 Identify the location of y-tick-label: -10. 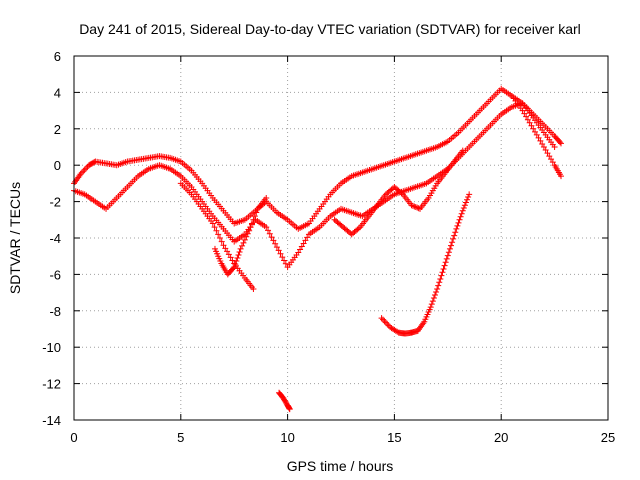
(51, 347).